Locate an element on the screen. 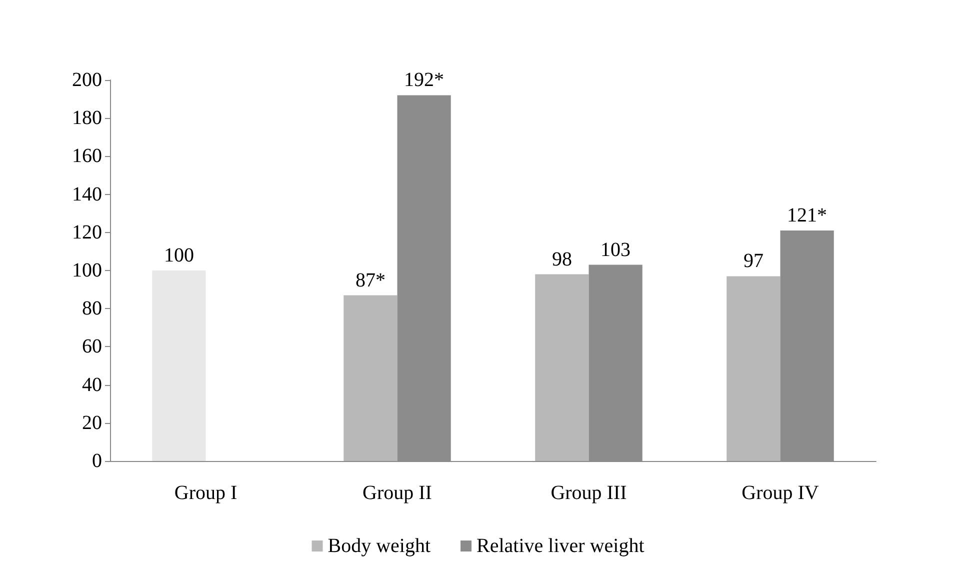 The width and height of the screenshot is (956, 581). x-tick-label: Group I is located at coordinates (206, 493).